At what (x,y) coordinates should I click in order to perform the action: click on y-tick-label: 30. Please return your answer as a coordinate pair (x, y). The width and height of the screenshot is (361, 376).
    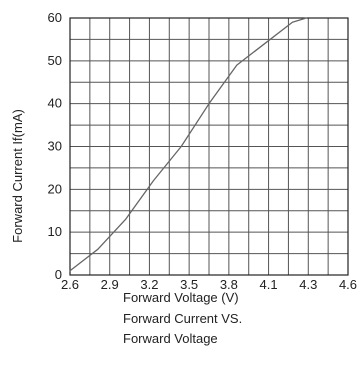
    Looking at the image, I should click on (55, 146).